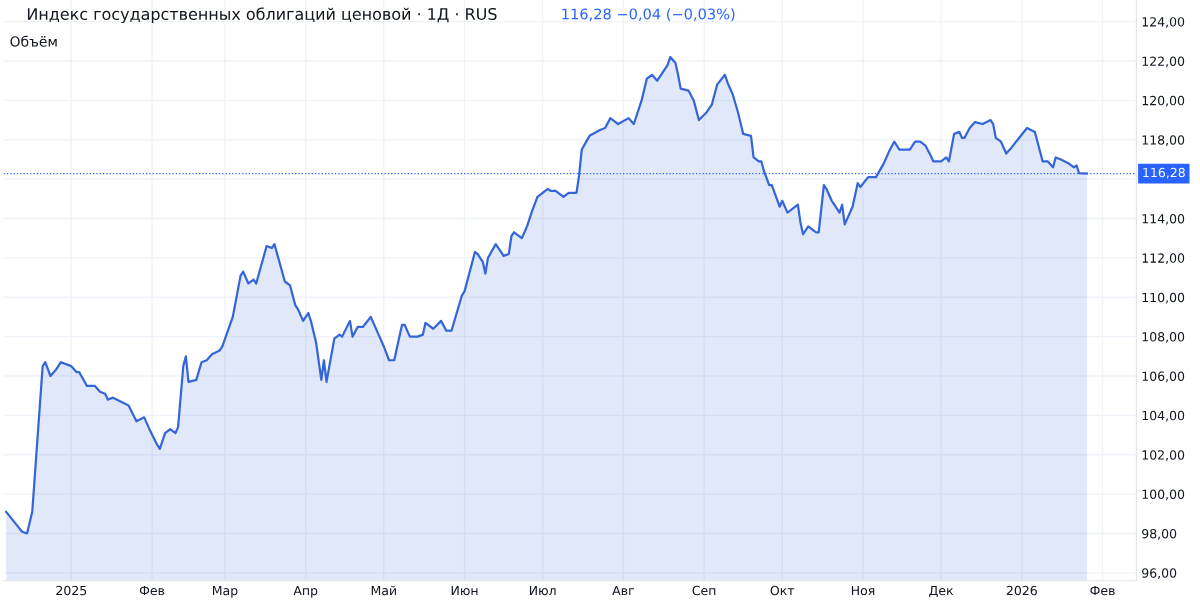  What do you see at coordinates (623, 590) in the screenshot?
I see `x-tick-label: Авг` at bounding box center [623, 590].